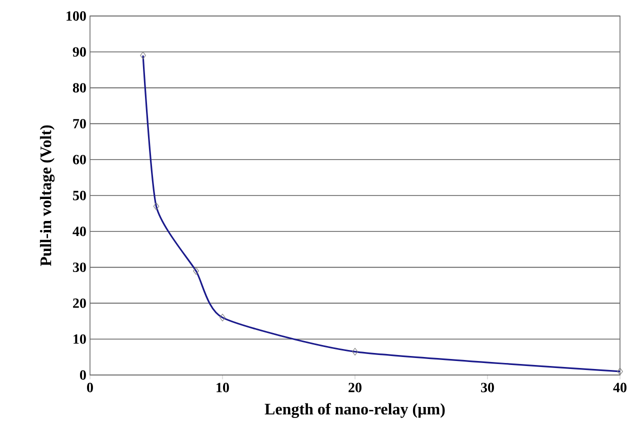  What do you see at coordinates (487, 387) in the screenshot?
I see `x-tick-label: 30` at bounding box center [487, 387].